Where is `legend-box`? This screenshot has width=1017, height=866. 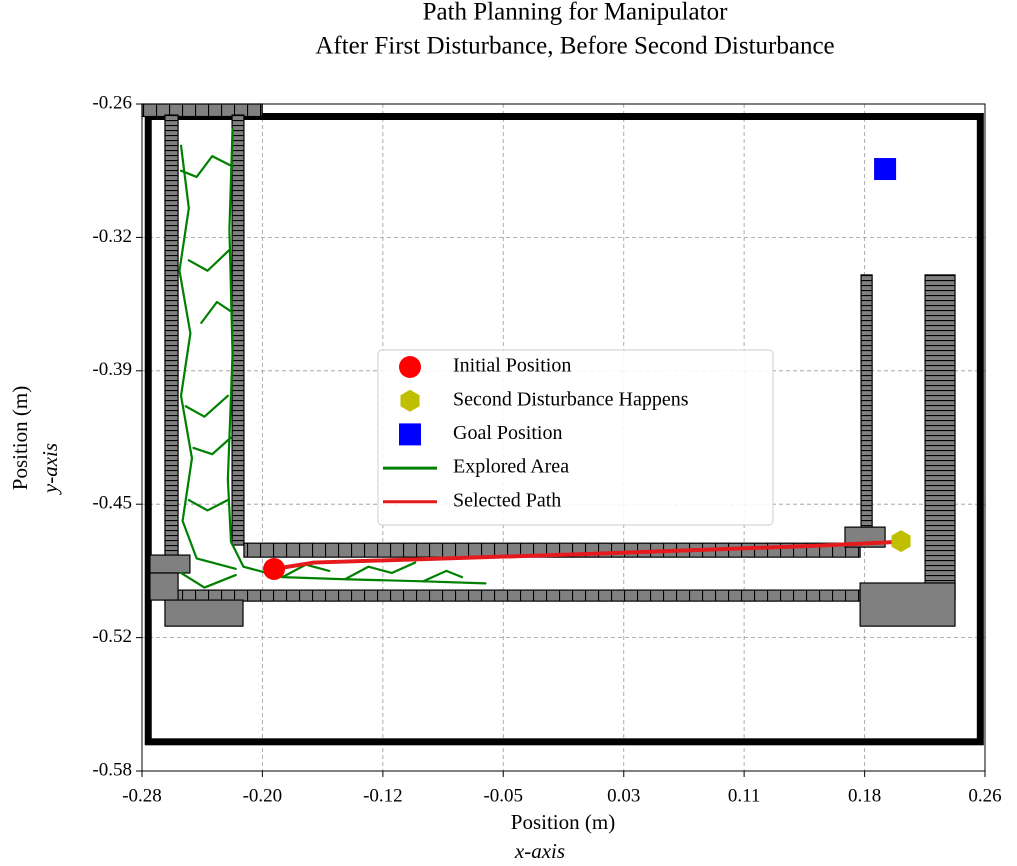
legend-box is located at coordinates (575, 437).